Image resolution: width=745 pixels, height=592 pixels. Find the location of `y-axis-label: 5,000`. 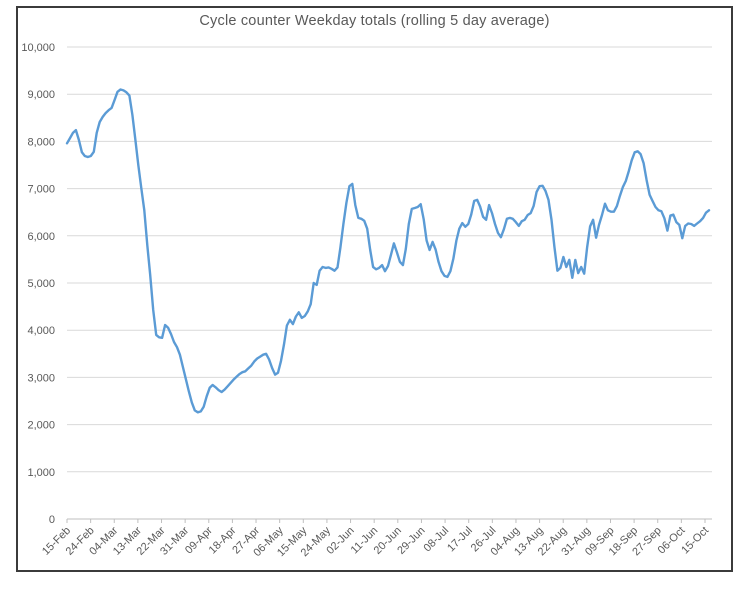

y-axis-label: 5,000 is located at coordinates (41, 284).